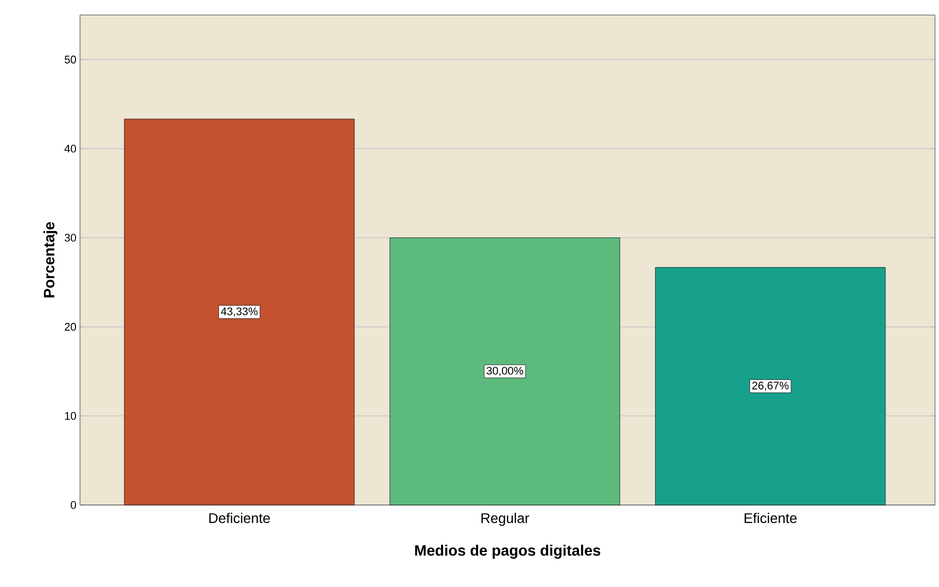 This screenshot has width=939, height=587. What do you see at coordinates (770, 518) in the screenshot?
I see `x-tick-label: Eficiente` at bounding box center [770, 518].